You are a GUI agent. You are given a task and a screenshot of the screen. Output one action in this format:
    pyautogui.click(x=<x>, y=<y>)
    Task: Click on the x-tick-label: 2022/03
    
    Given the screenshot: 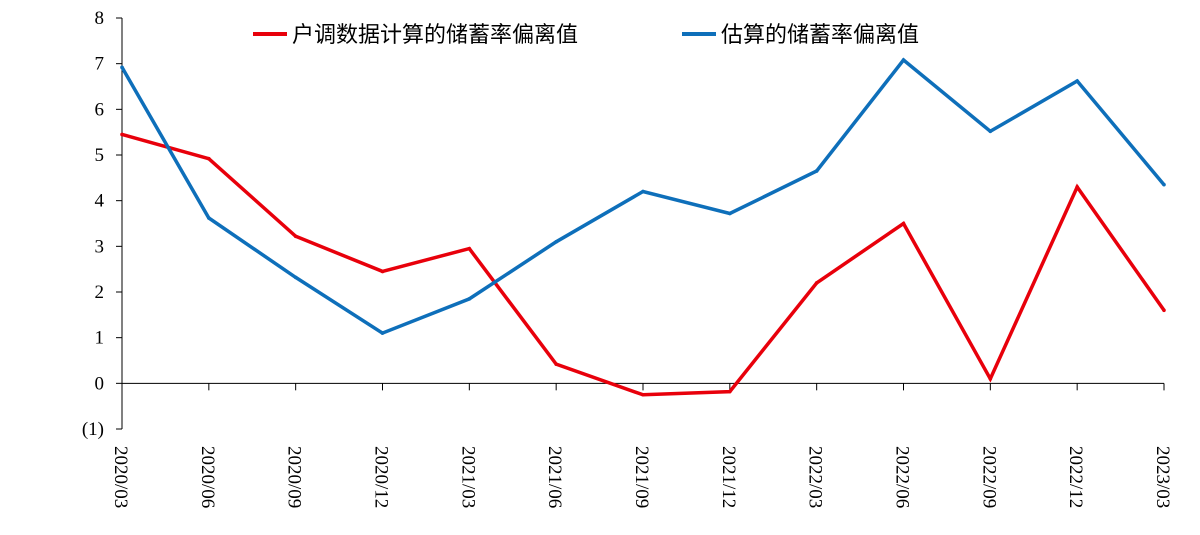 What is the action you would take?
    pyautogui.click(x=815, y=477)
    